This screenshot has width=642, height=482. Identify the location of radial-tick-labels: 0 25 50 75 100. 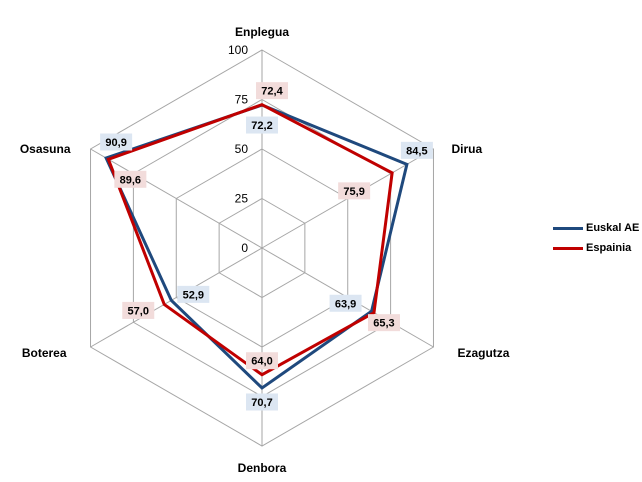
(238, 149).